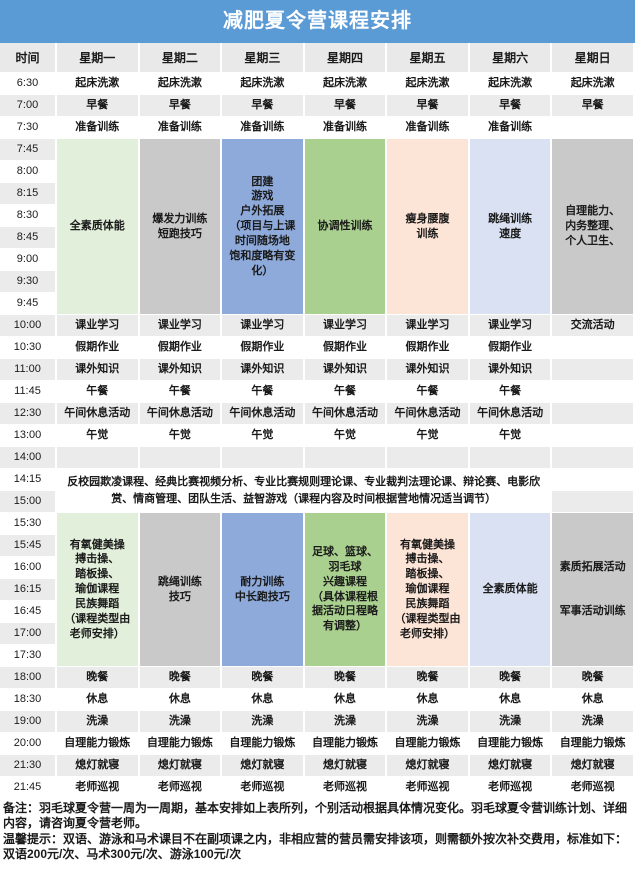 This screenshot has height=889, width=635. What do you see at coordinates (346, 58) in the screenshot?
I see `day-header: 星期四` at bounding box center [346, 58].